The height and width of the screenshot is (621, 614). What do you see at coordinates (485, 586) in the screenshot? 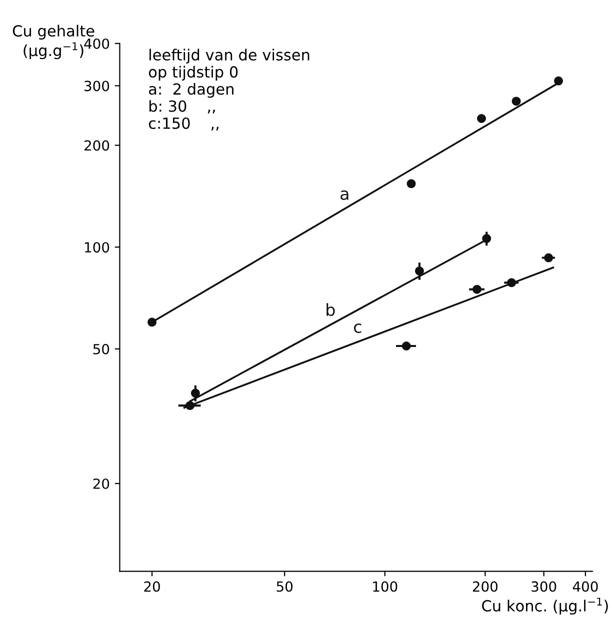
I see `x-tick-label: 200` at bounding box center [485, 586].